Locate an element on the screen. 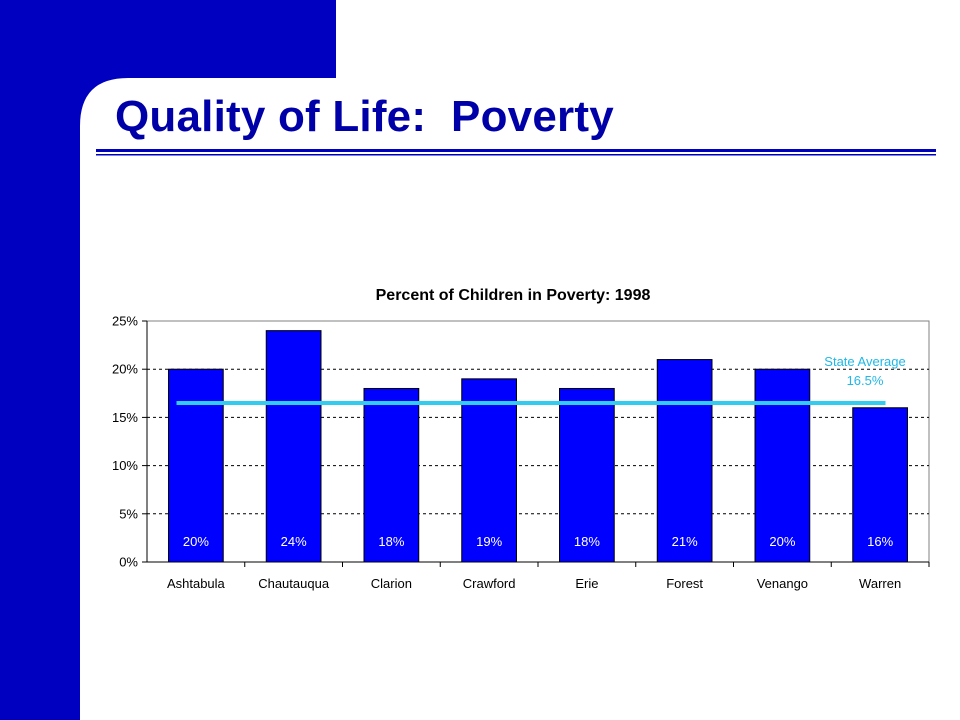  title-rule-thin is located at coordinates (516, 155).